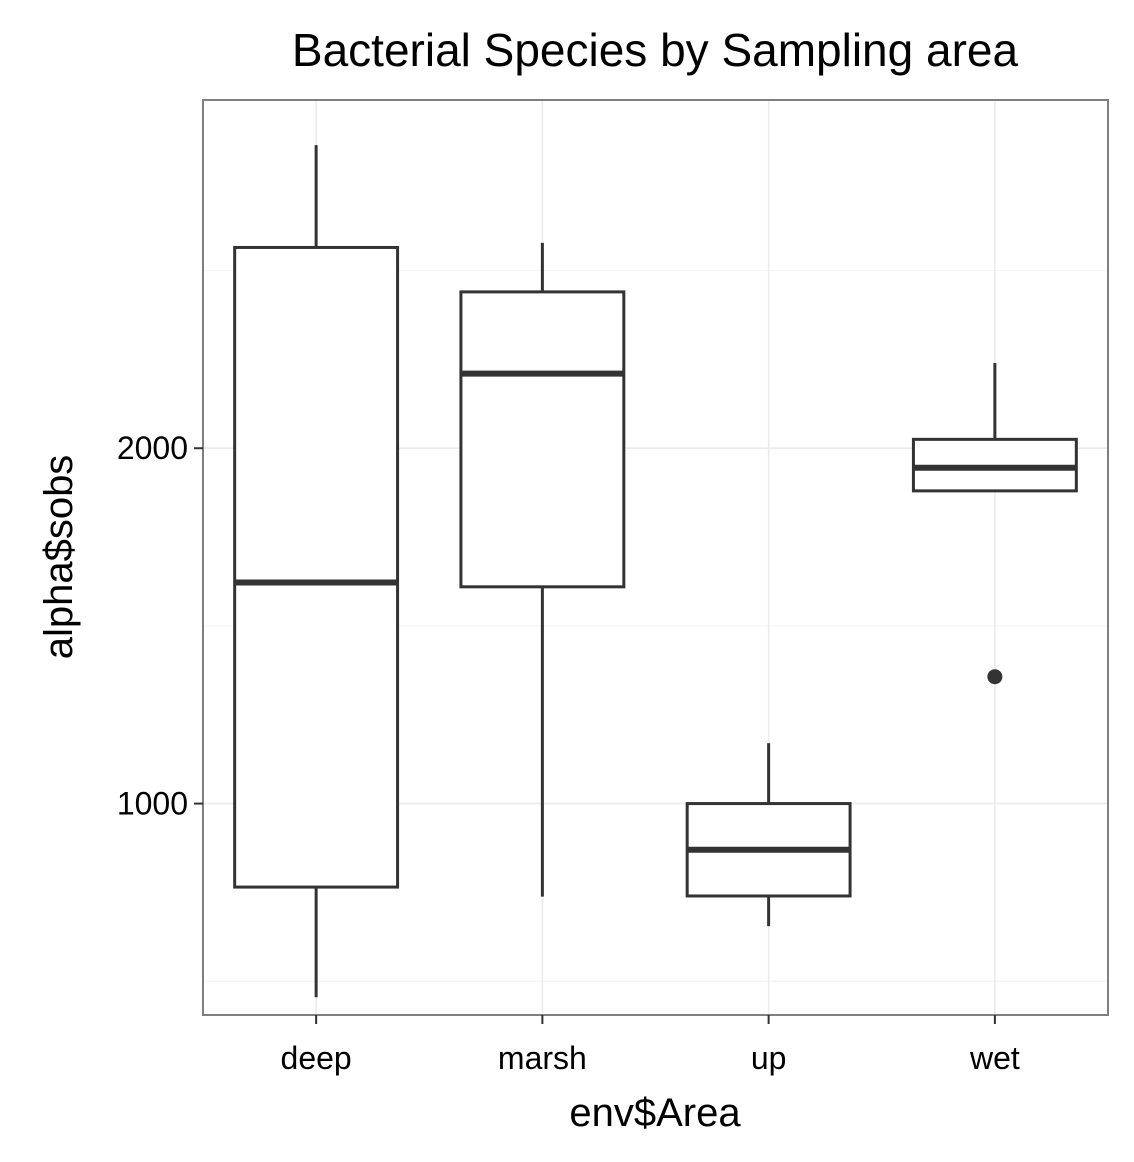 Image resolution: width=1134 pixels, height=1162 pixels. Describe the element at coordinates (152, 448) in the screenshot. I see `y-tick-label: 2000` at that location.